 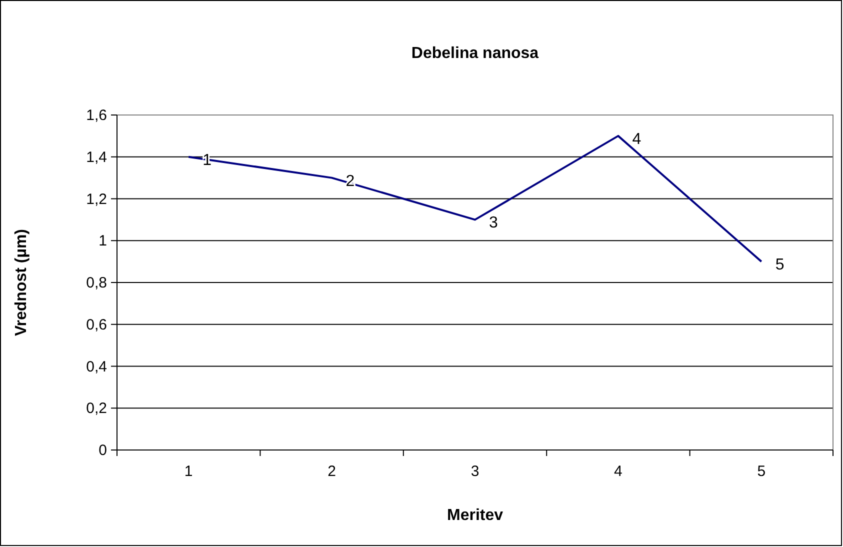 What do you see at coordinates (96, 325) in the screenshot?
I see `y-tick-label: 0,6` at bounding box center [96, 325].